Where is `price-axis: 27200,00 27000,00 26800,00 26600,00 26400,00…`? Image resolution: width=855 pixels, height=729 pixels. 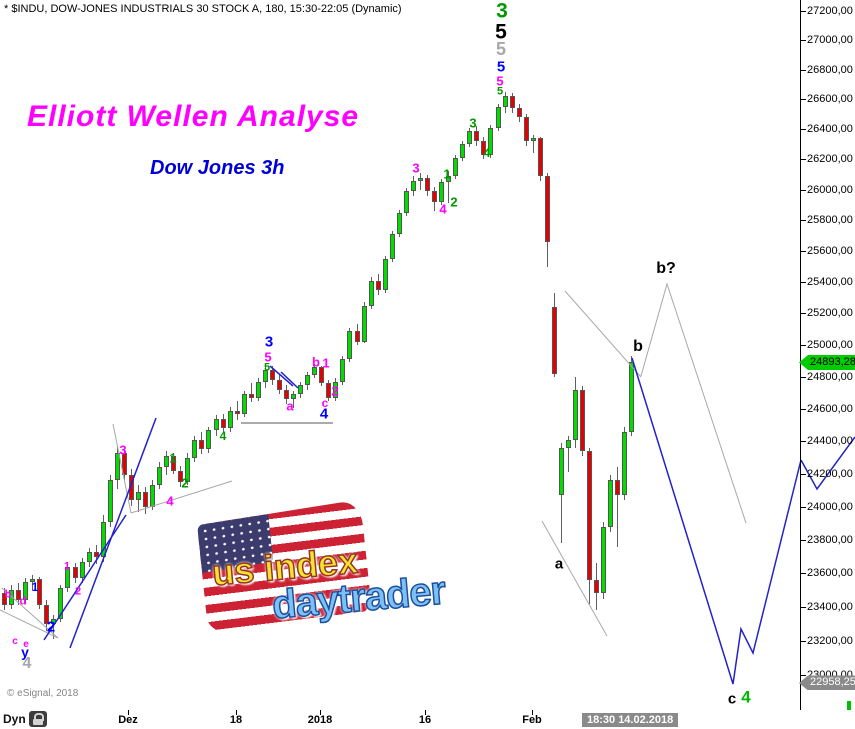
price-axis: 27200,00 27000,00 26800,00 26600,00 26400,00… is located at coordinates (827, 355).